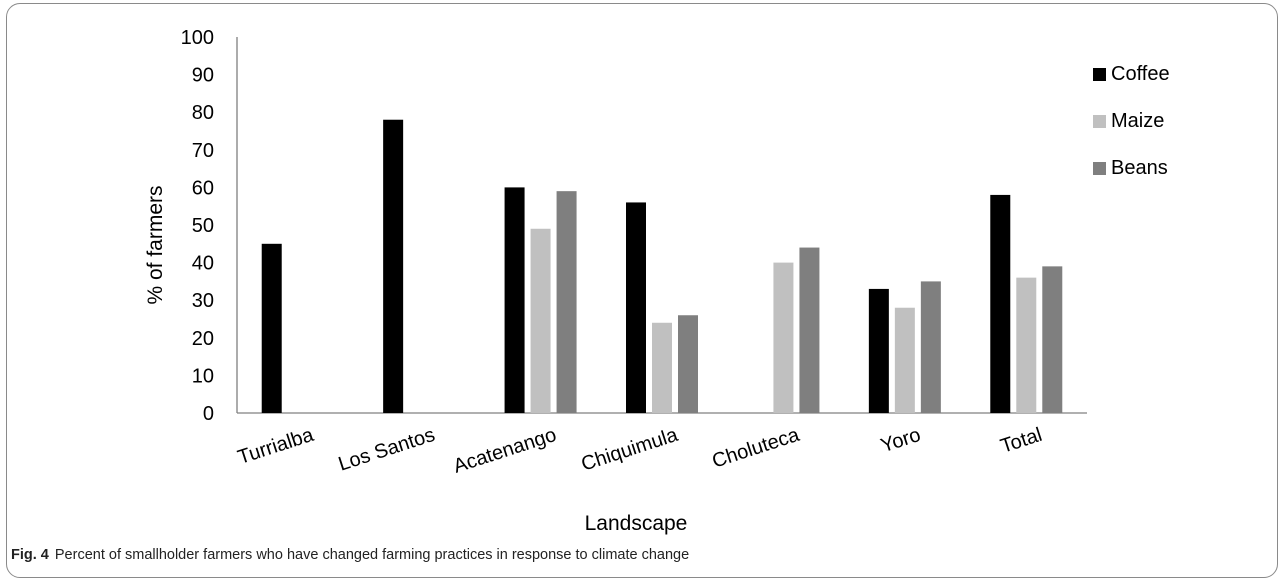 The height and width of the screenshot is (582, 1282). I want to click on y-tick-labels: 0 10 20 30 40 50 60 70 80 90 100, so click(197, 226).